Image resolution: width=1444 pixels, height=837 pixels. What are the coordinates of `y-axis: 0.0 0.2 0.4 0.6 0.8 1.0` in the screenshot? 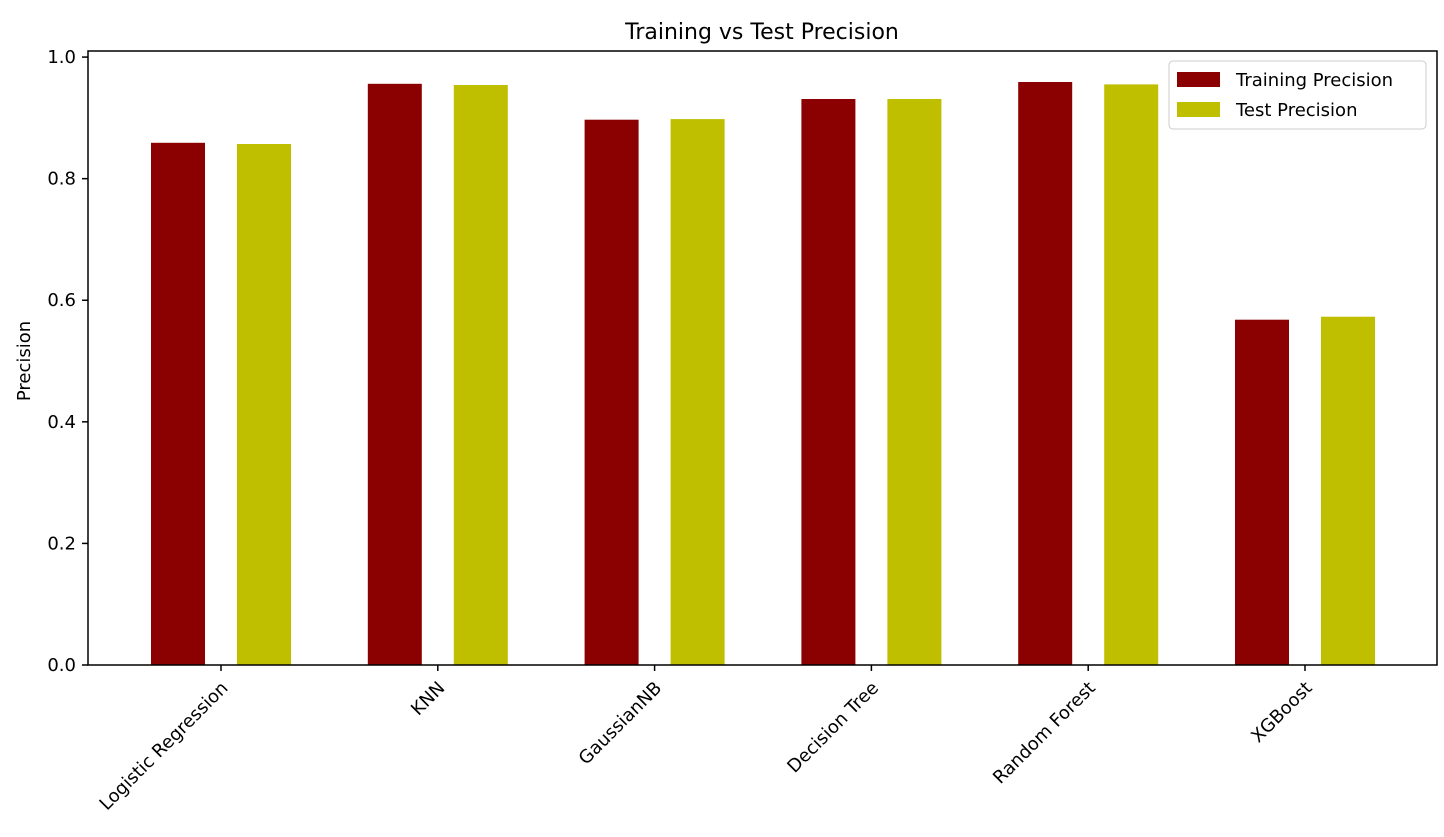 It's located at (67, 361).